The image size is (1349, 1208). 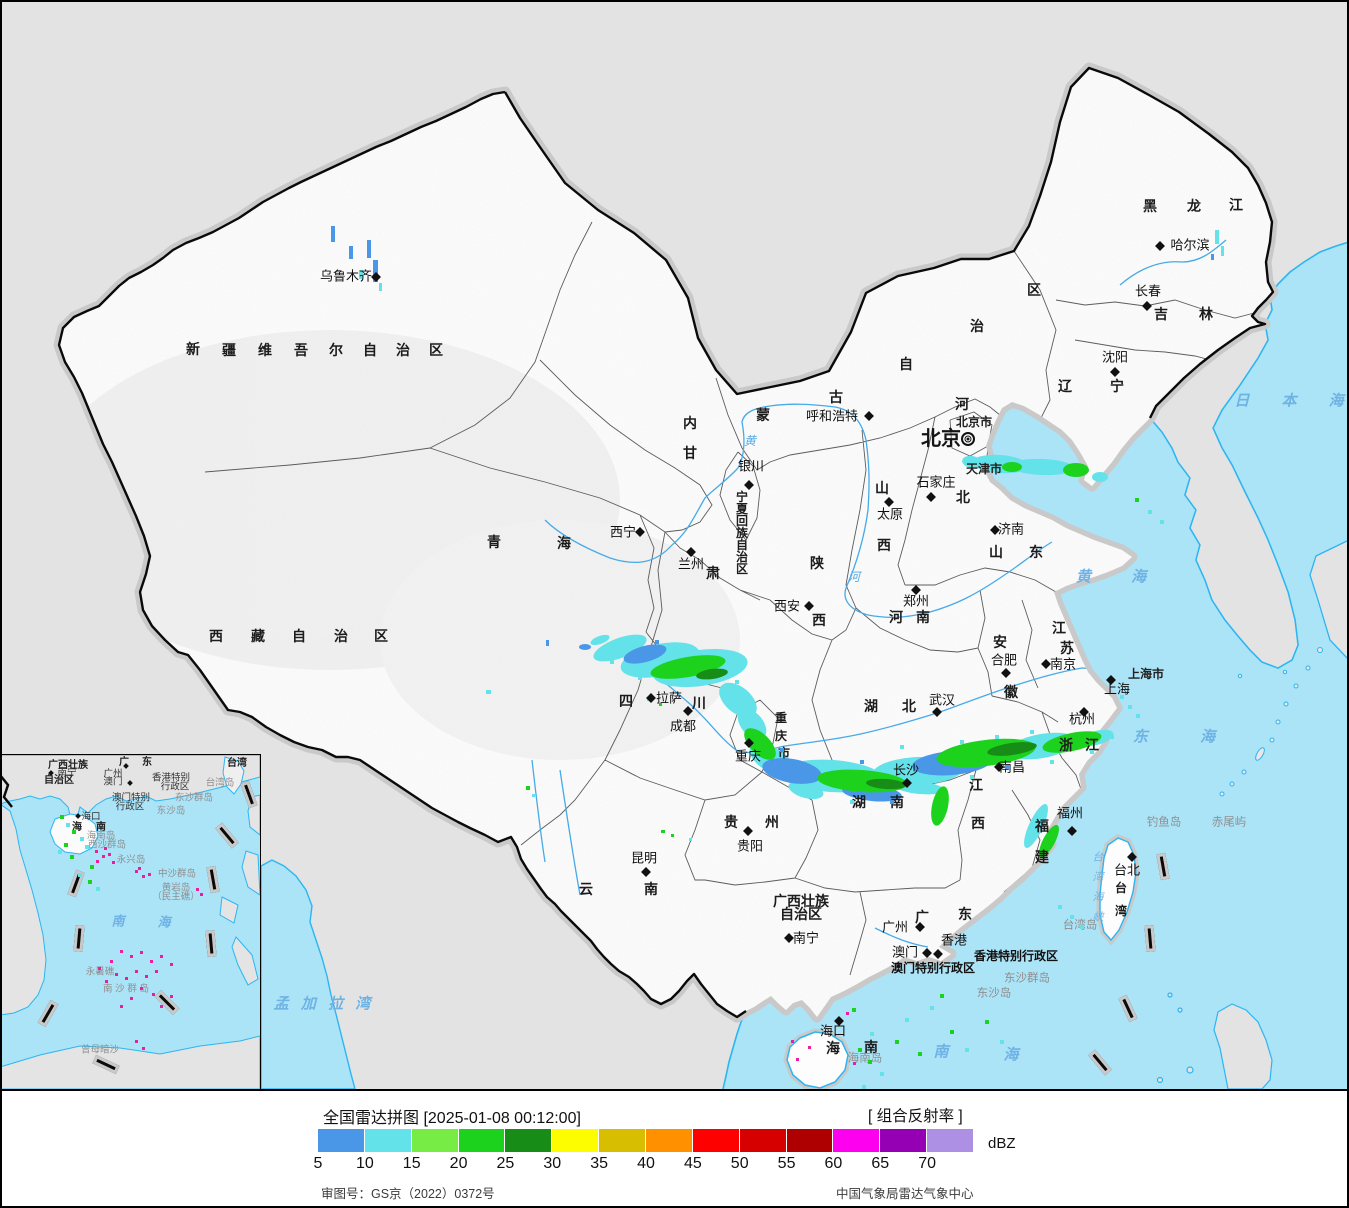 What do you see at coordinates (1098, 917) in the screenshot?
I see `map-label: 峡` at bounding box center [1098, 917].